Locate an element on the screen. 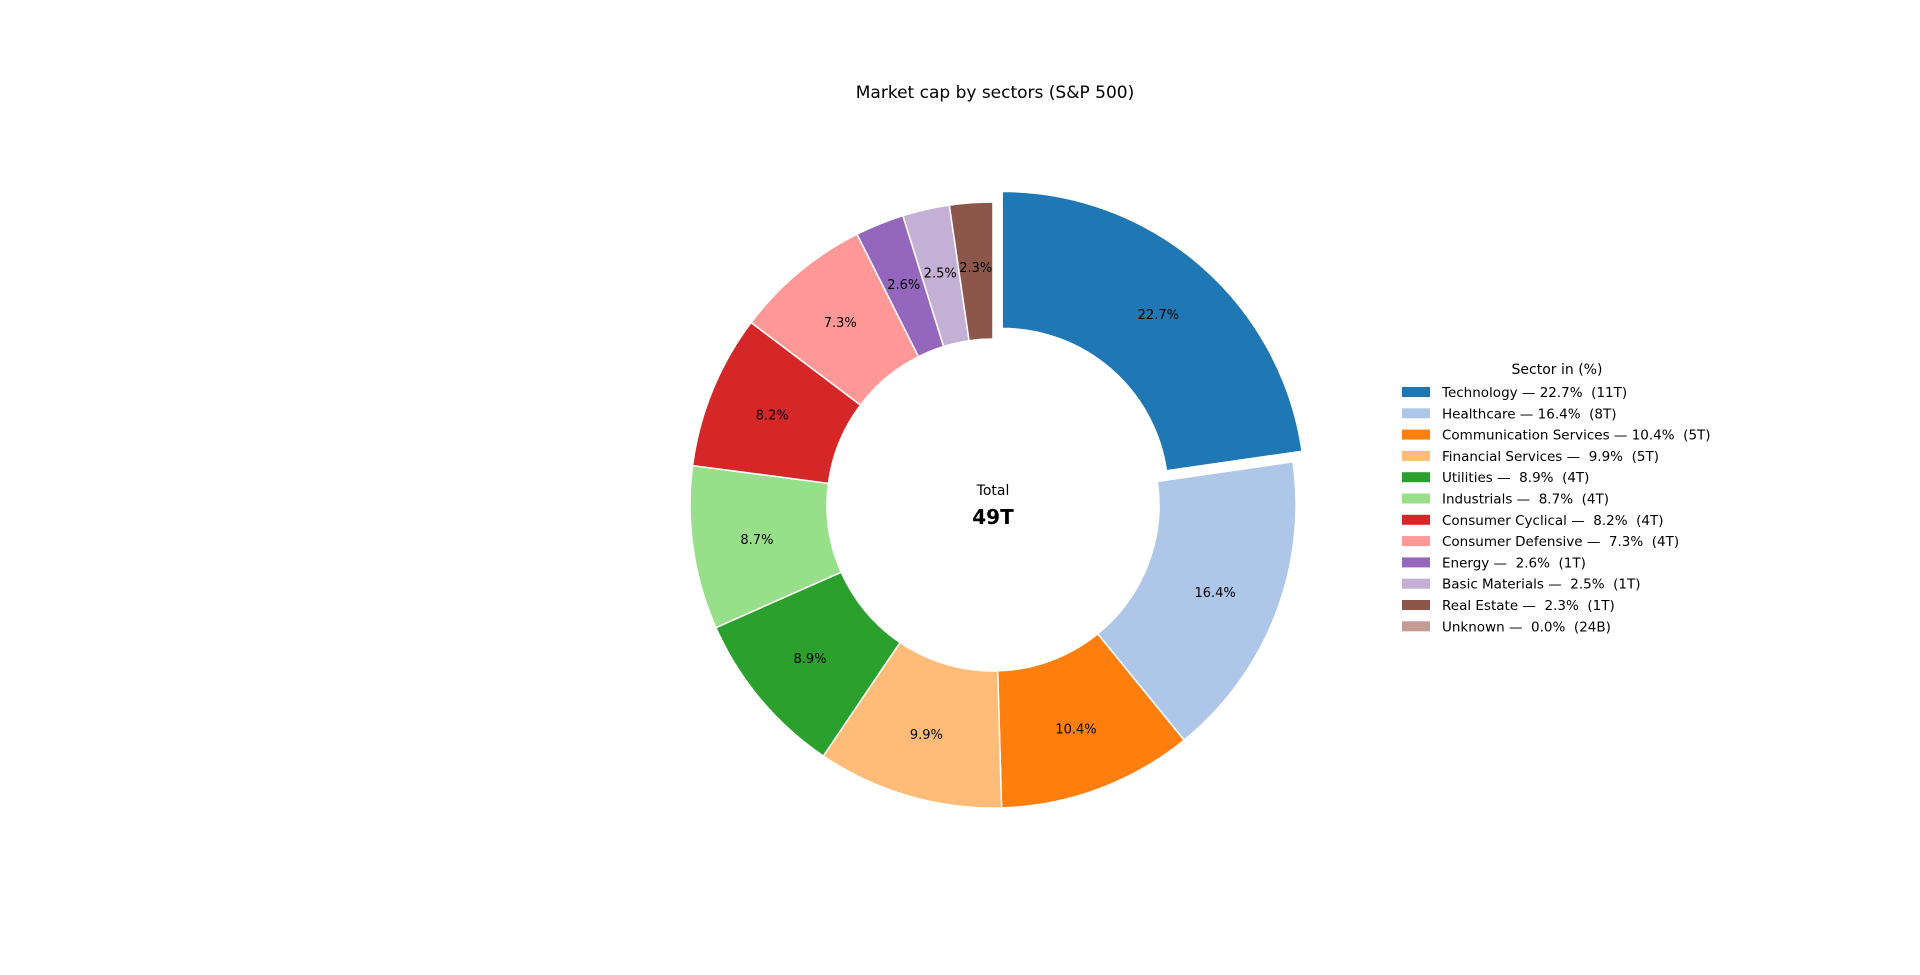 The width and height of the screenshot is (1920, 975). legend-swatch-industrials is located at coordinates (1416, 498).